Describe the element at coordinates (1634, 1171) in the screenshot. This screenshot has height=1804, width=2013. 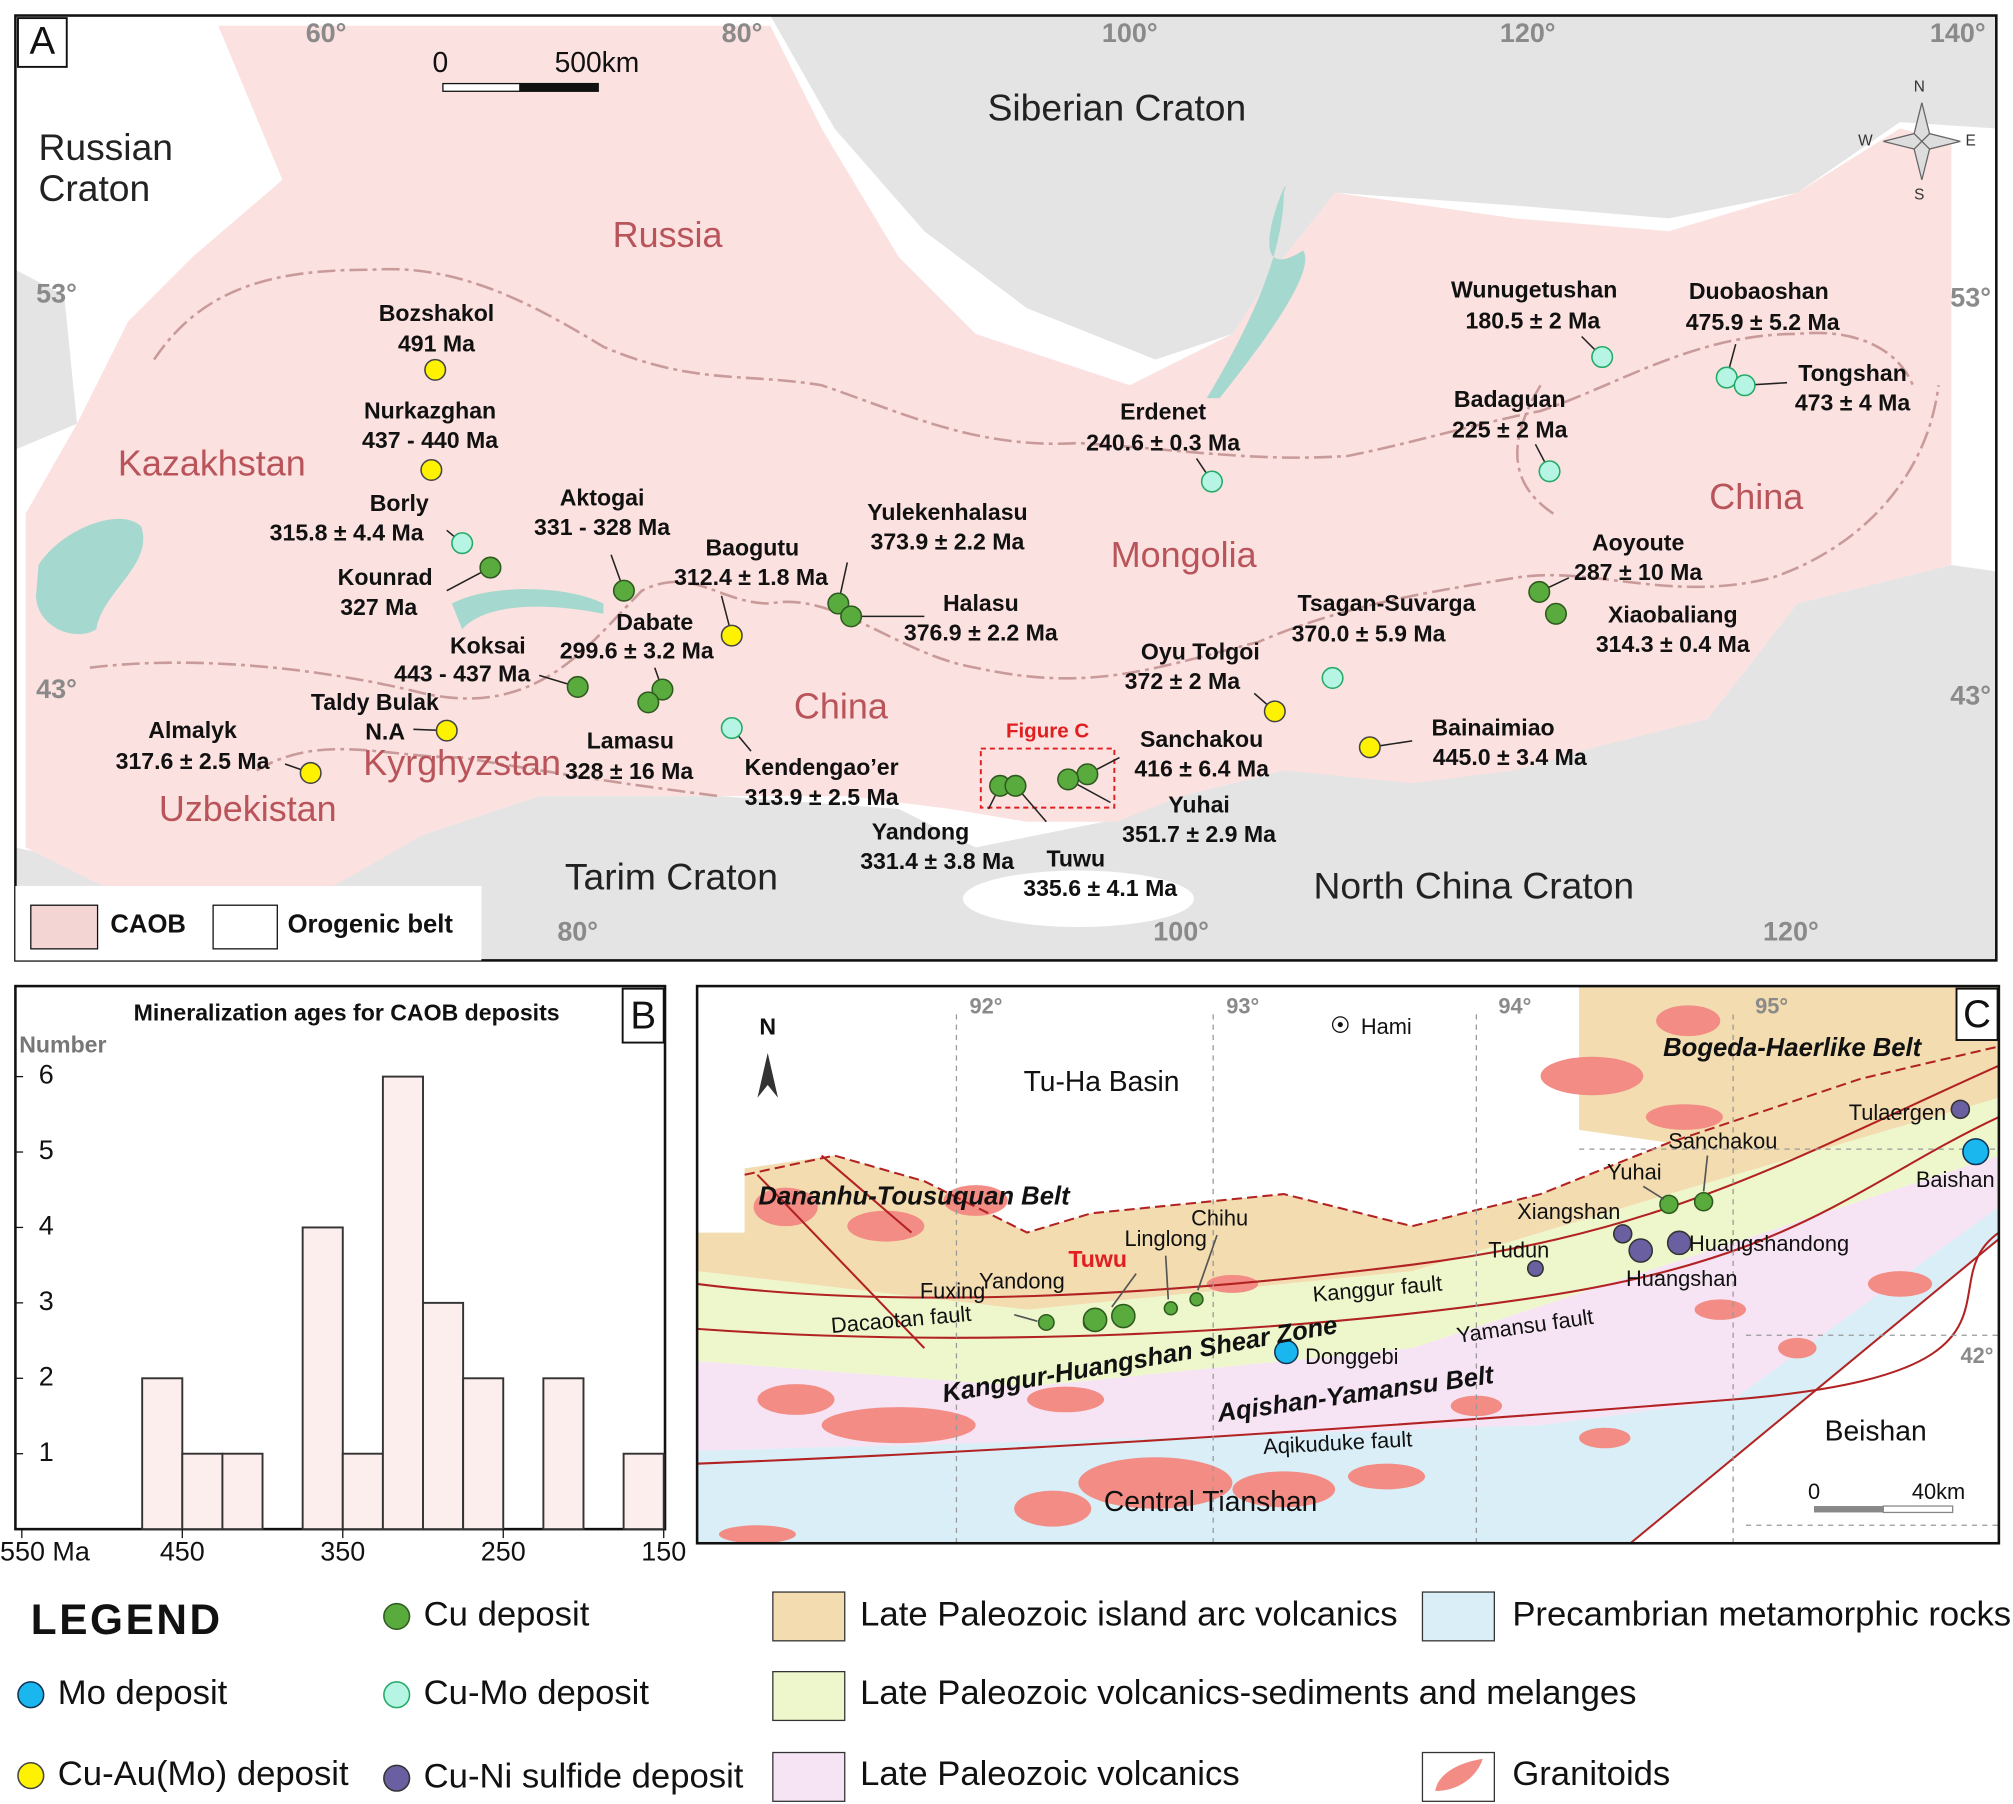
I see `place-label: Yuhai` at that location.